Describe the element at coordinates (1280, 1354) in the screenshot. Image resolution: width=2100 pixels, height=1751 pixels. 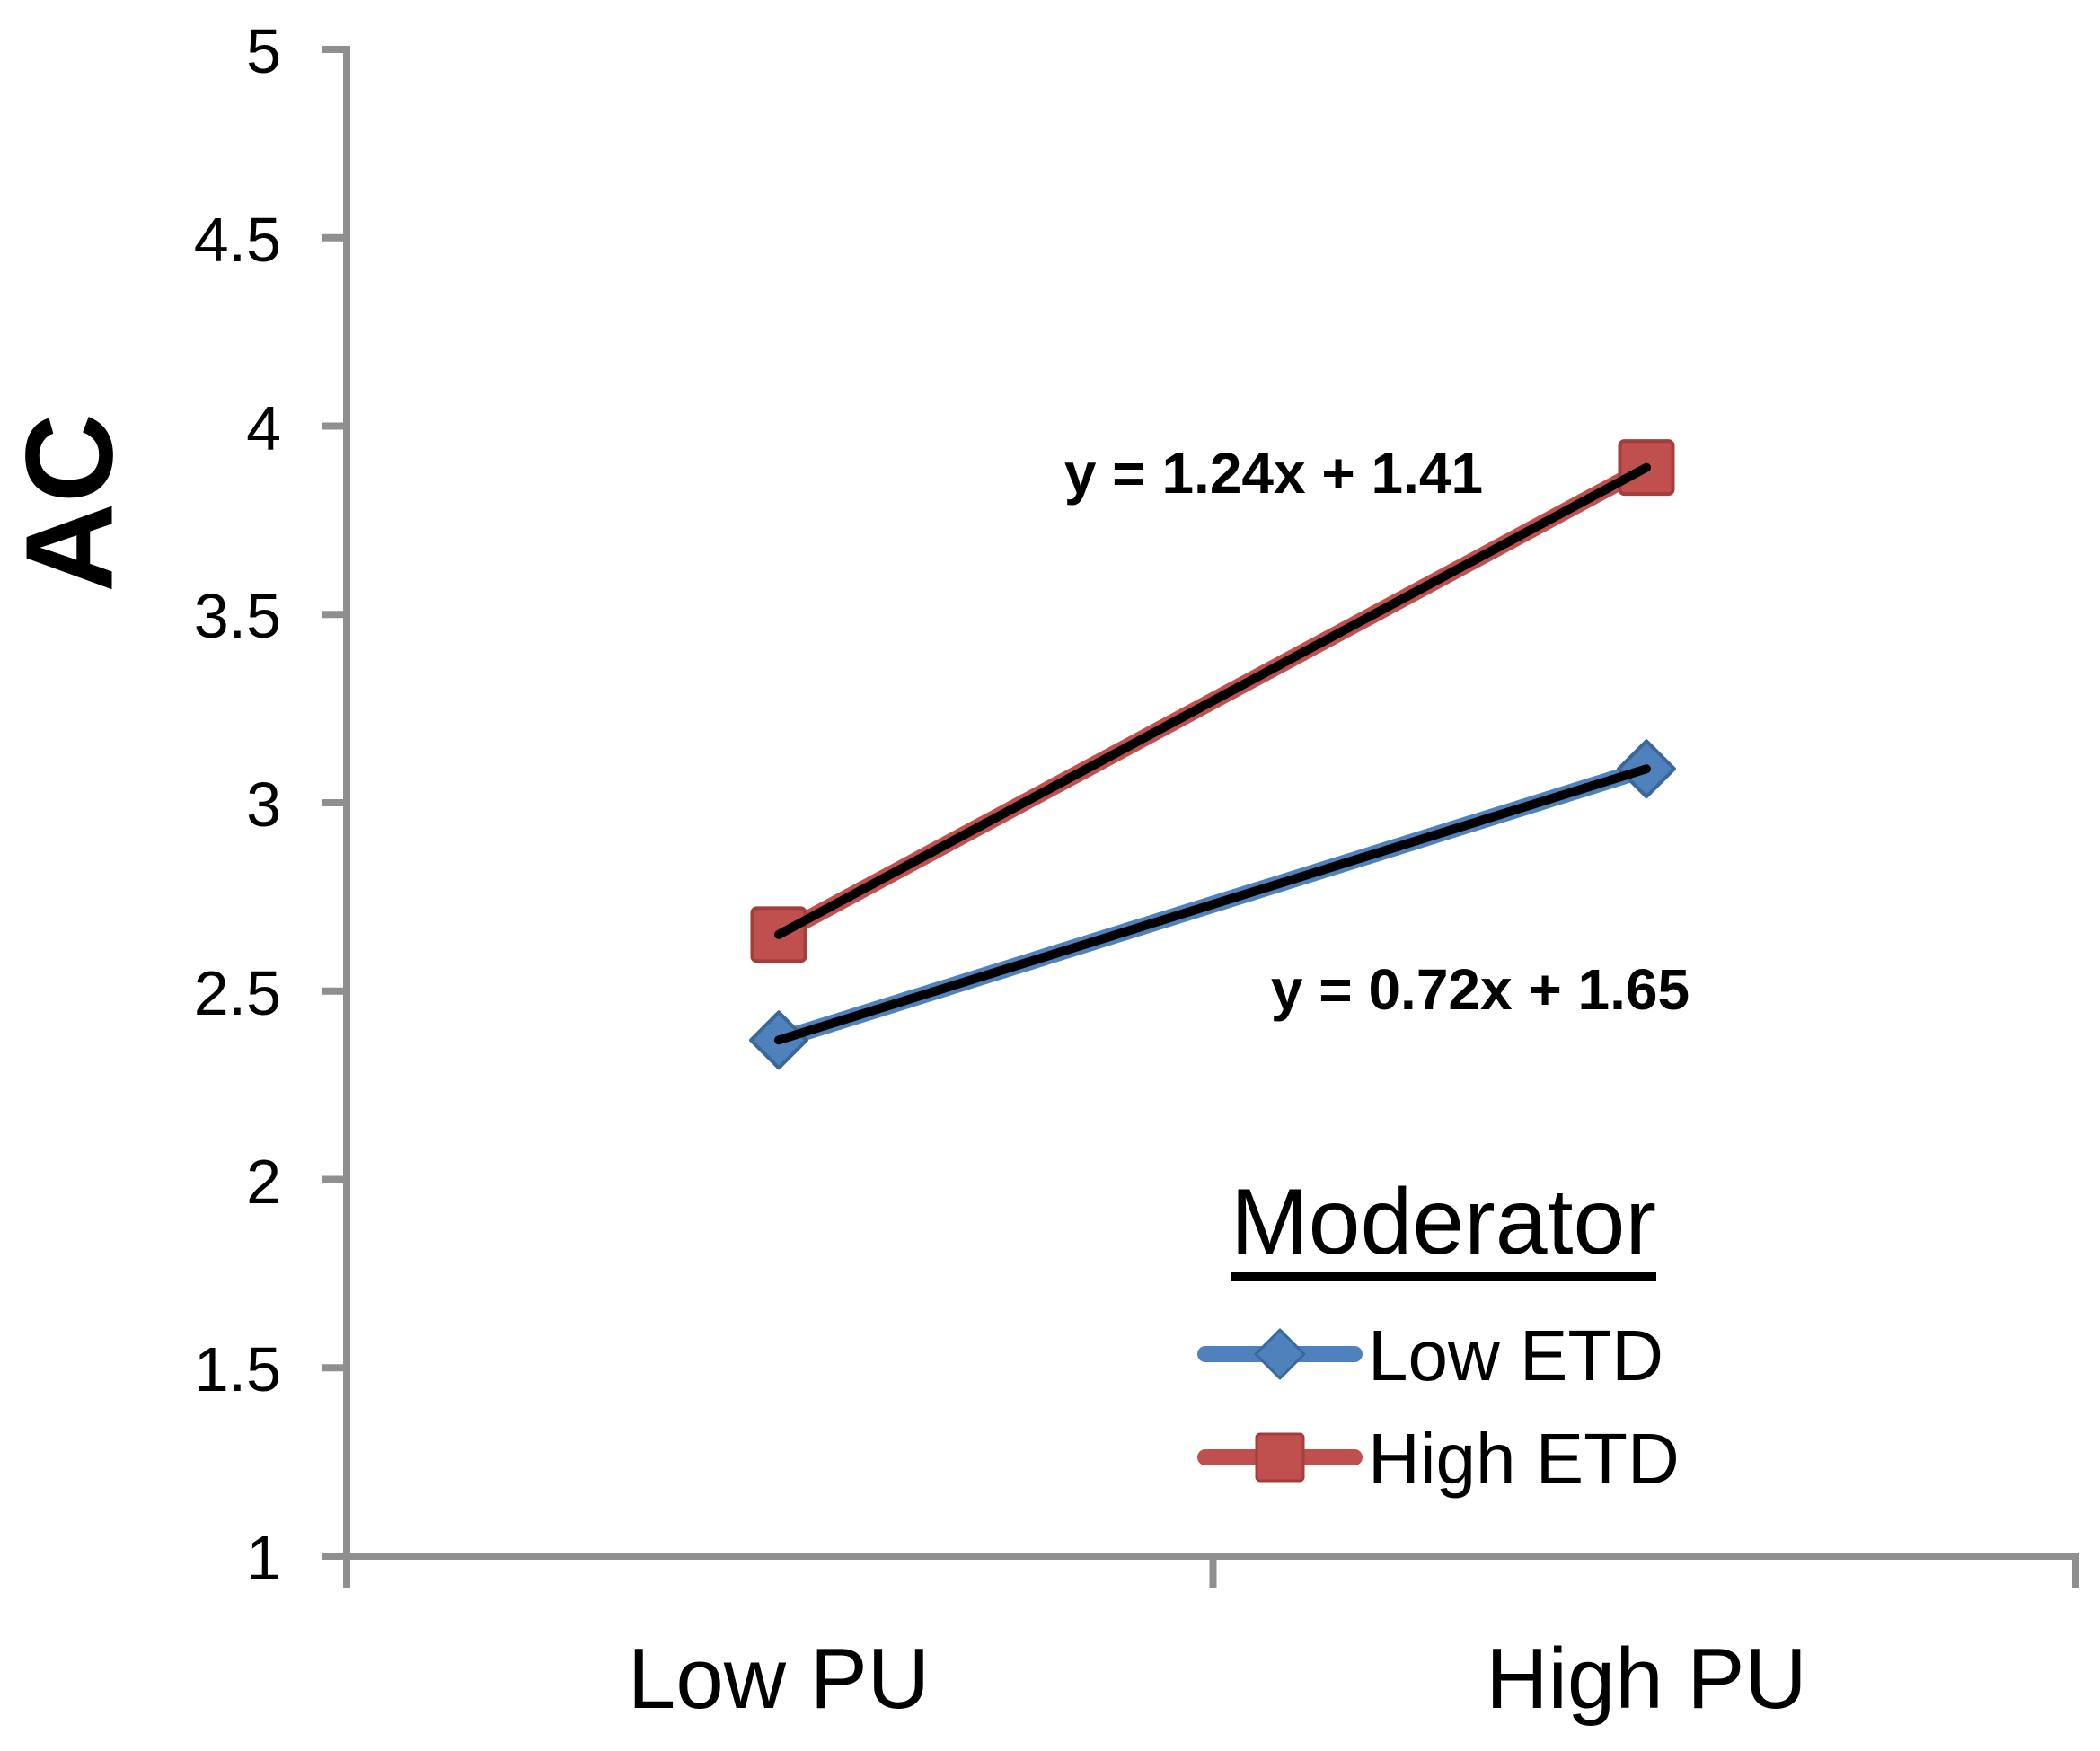
I see `legend-marker-low-etd` at that location.